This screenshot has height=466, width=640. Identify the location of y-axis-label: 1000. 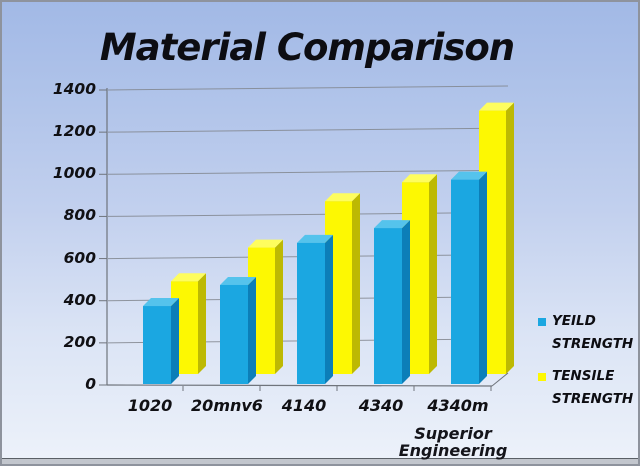
(74, 173).